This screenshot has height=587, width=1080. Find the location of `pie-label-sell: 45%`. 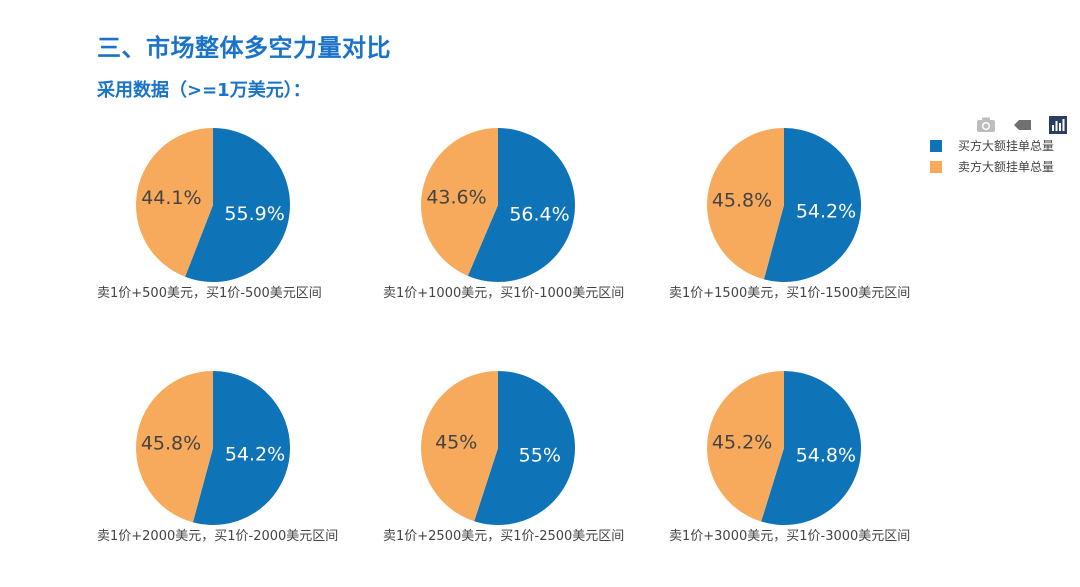

pie-label-sell: 45% is located at coordinates (456, 442).